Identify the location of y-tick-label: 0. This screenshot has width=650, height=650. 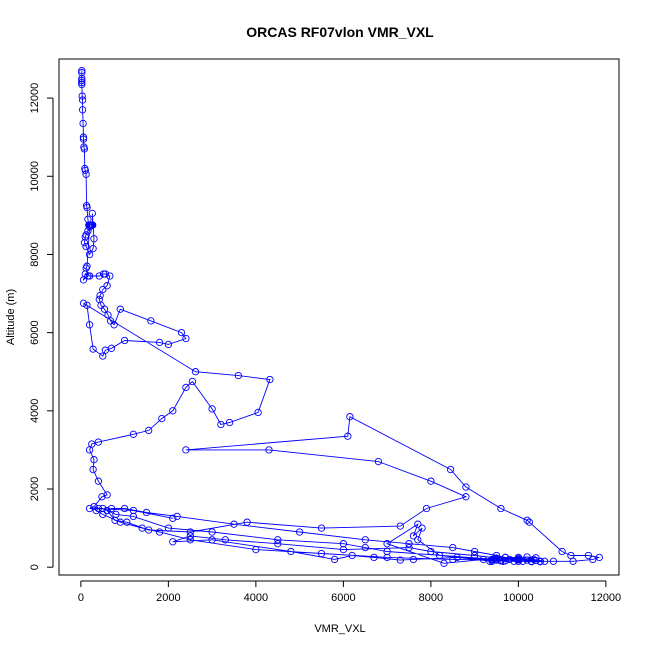
(35, 567).